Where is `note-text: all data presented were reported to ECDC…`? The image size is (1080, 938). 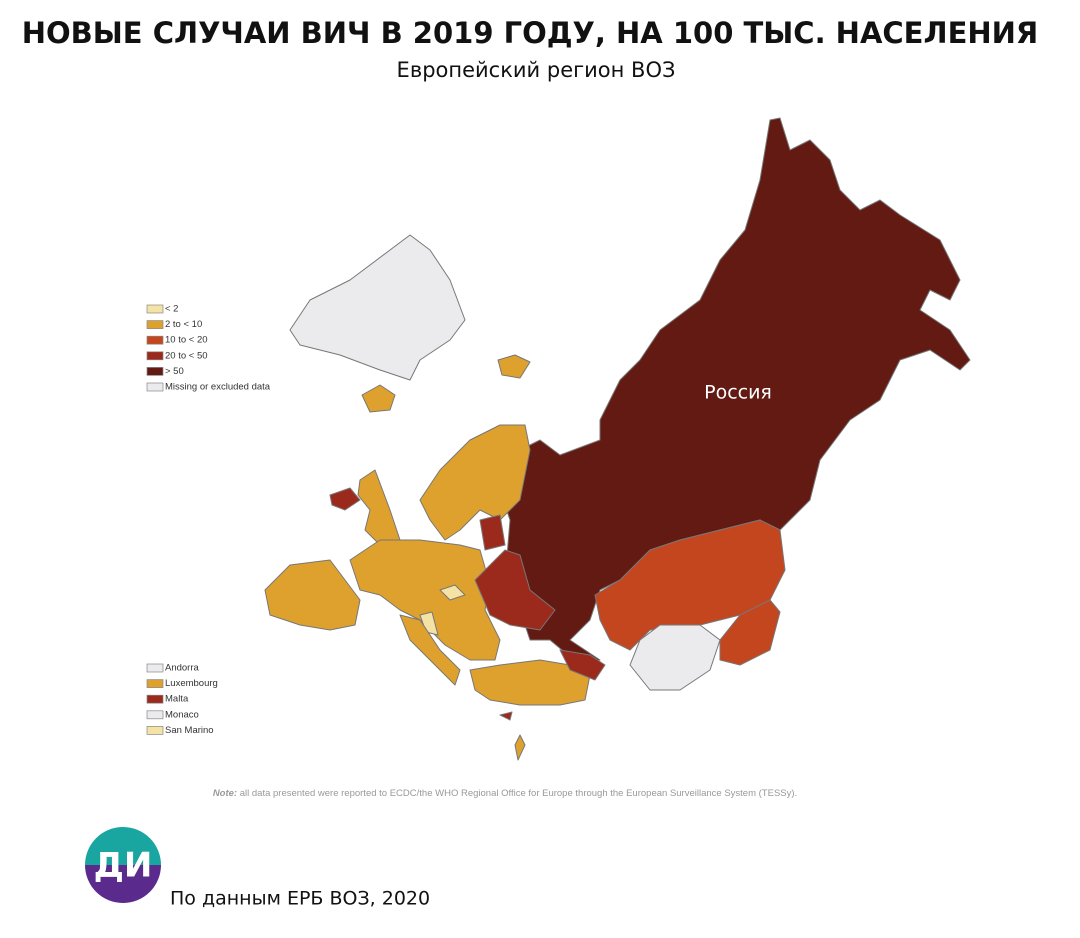 note-text: all data presented were reported to ECDC… is located at coordinates (518, 793).